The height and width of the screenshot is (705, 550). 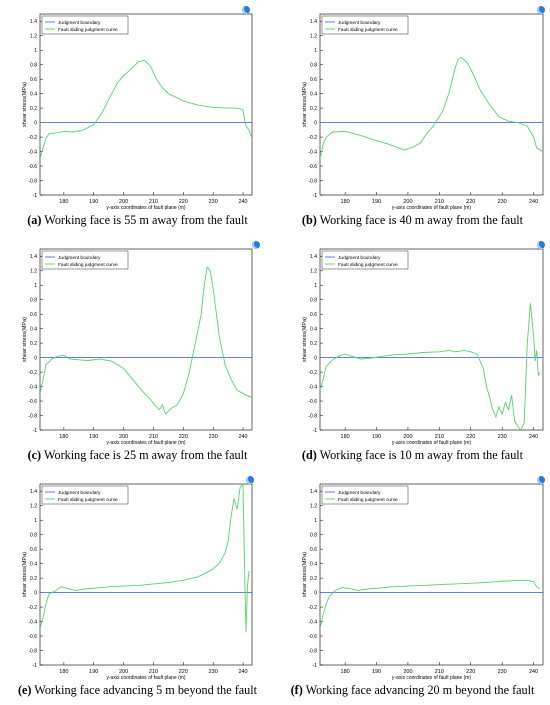 I want to click on chart-e-xtick-label: 220, so click(x=183, y=672).